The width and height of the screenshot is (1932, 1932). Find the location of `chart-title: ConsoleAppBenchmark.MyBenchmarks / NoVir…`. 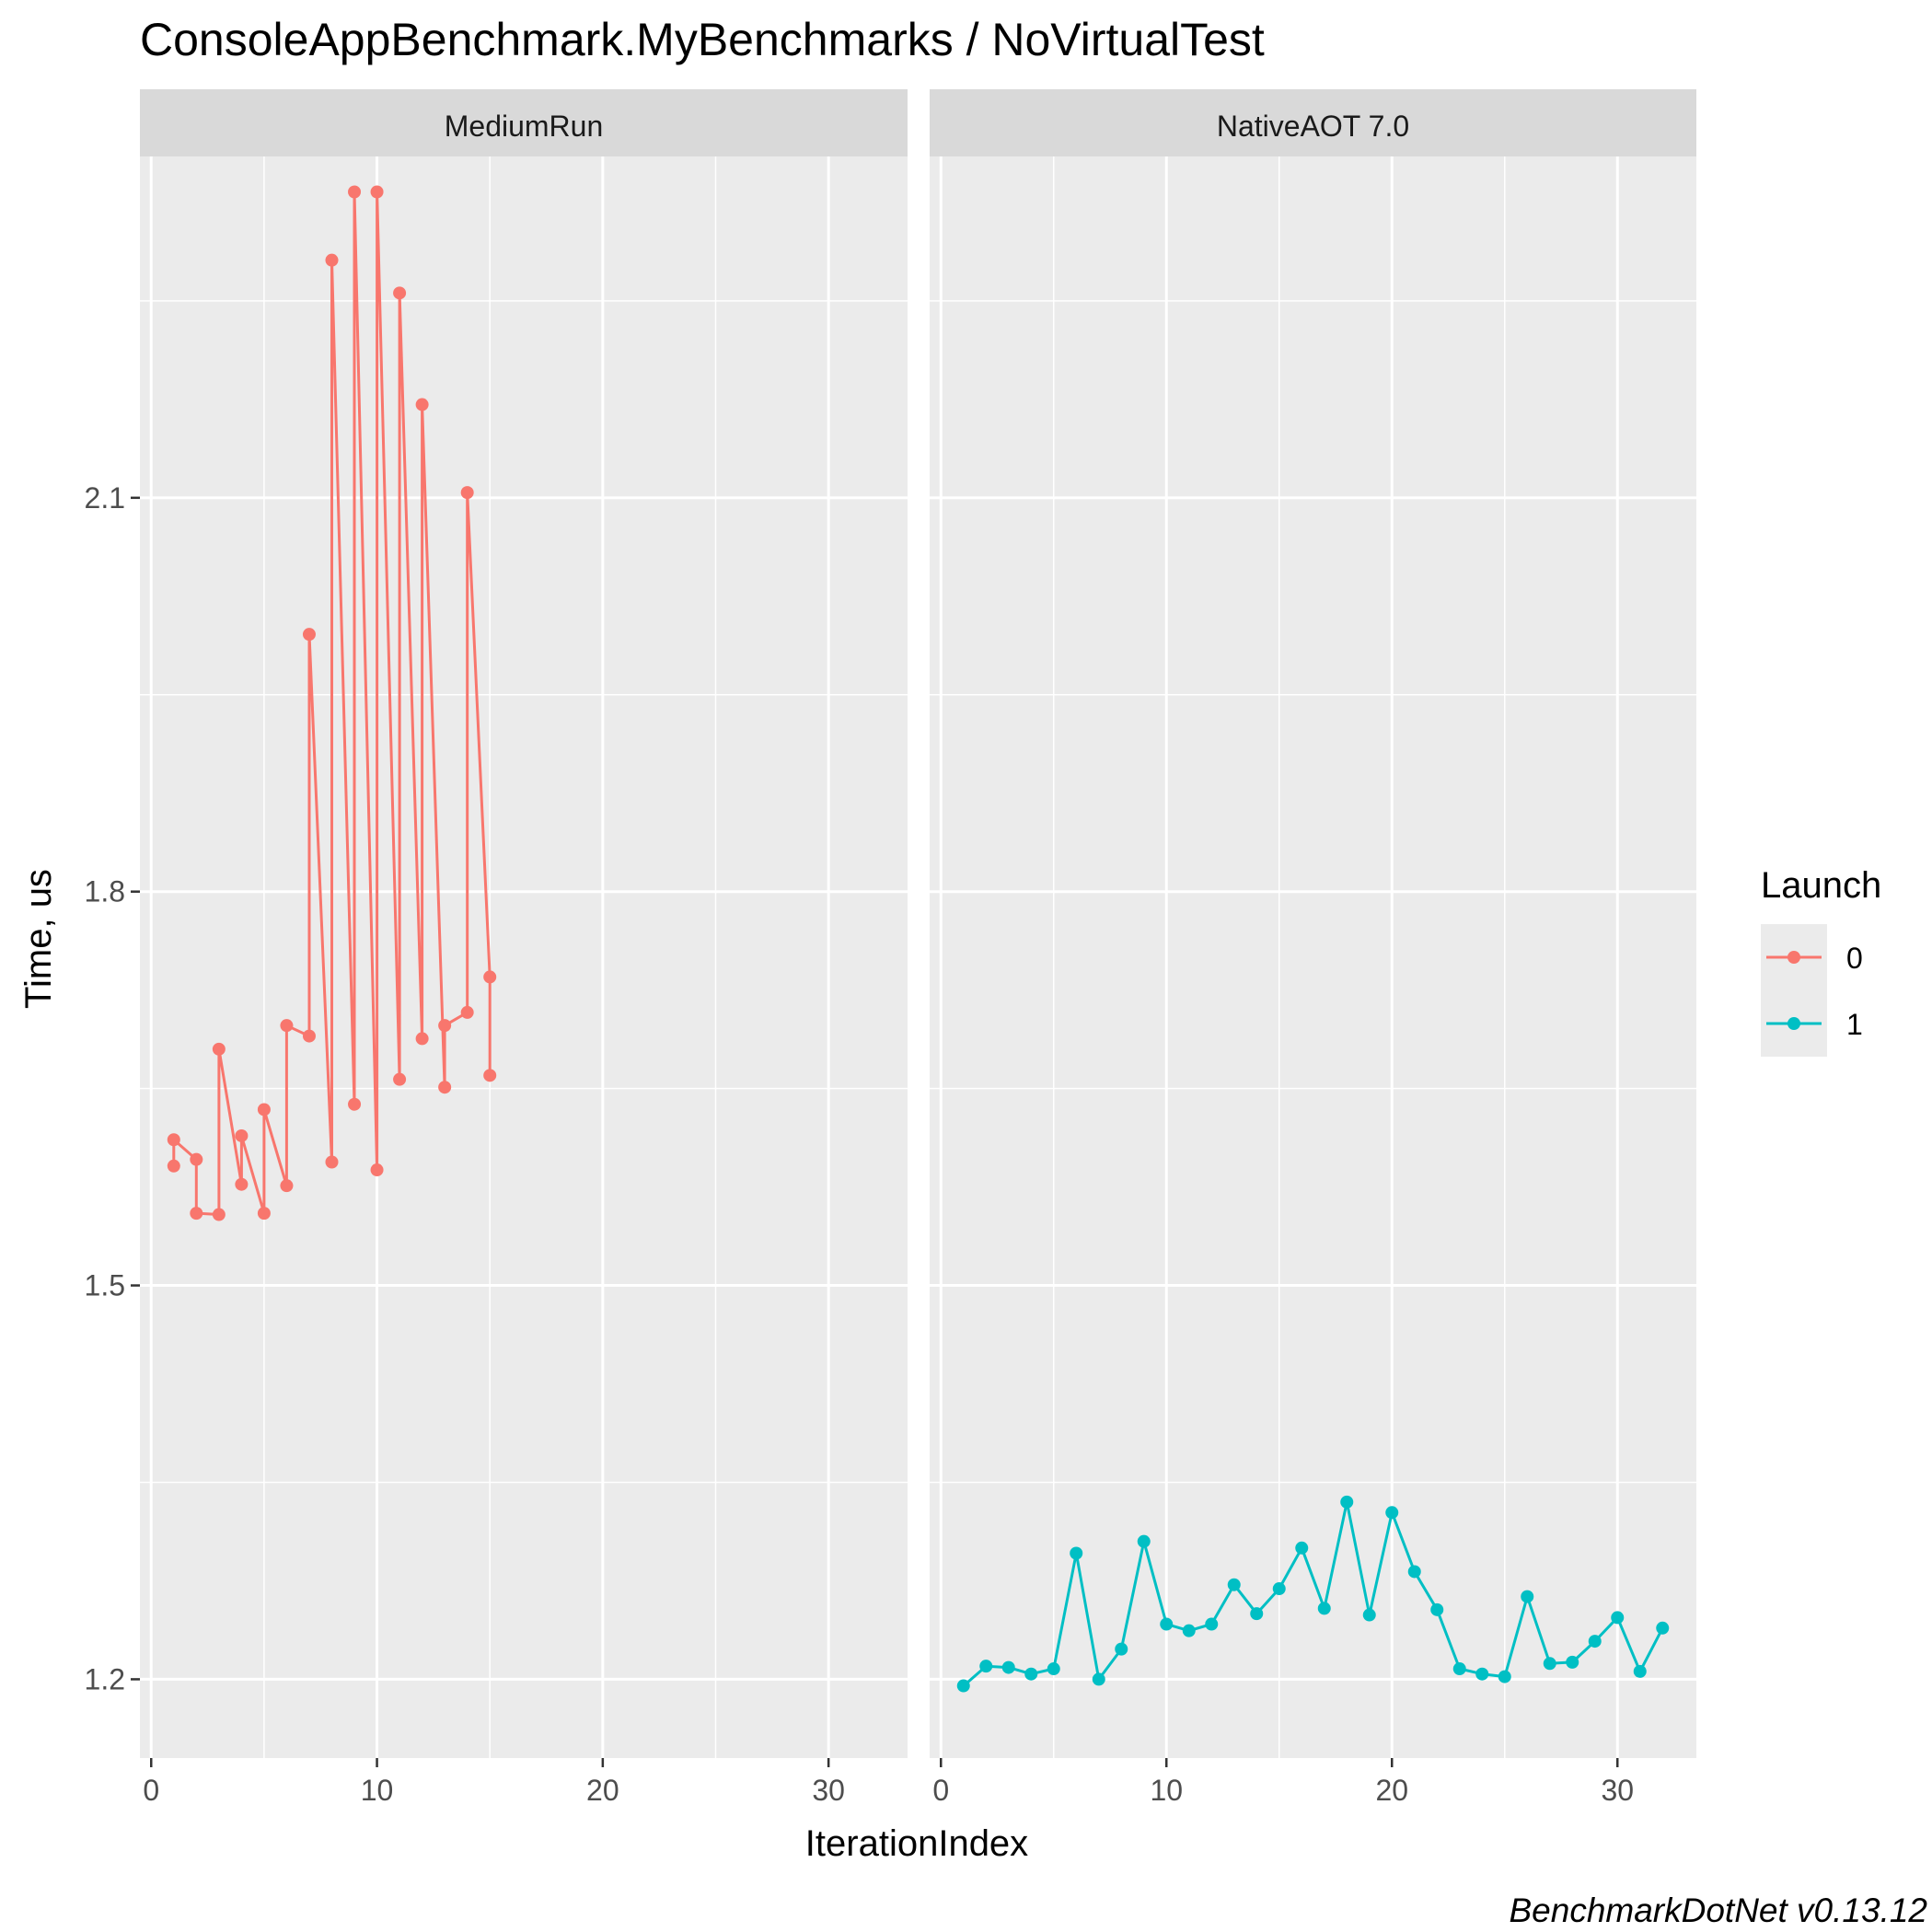

chart-title: ConsoleAppBenchmark.MyBenchmarks / NoVir… is located at coordinates (703, 40).